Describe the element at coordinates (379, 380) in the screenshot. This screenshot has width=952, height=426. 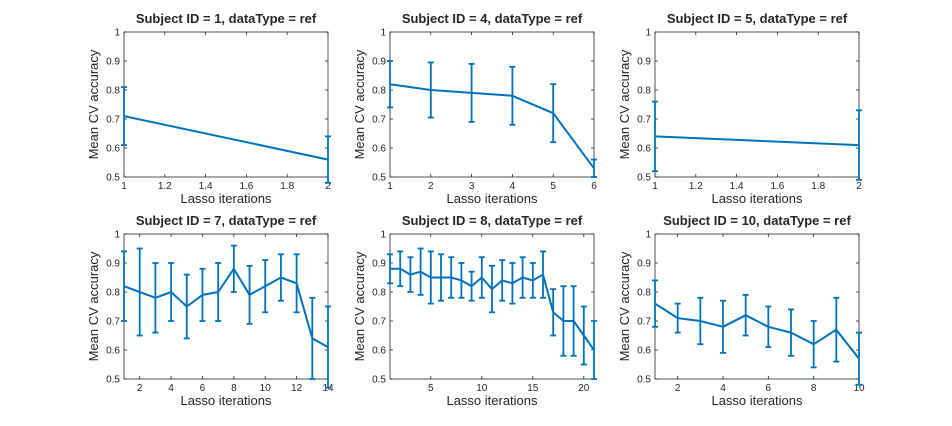
I see `chart-5-ytick-label: 0.5` at that location.